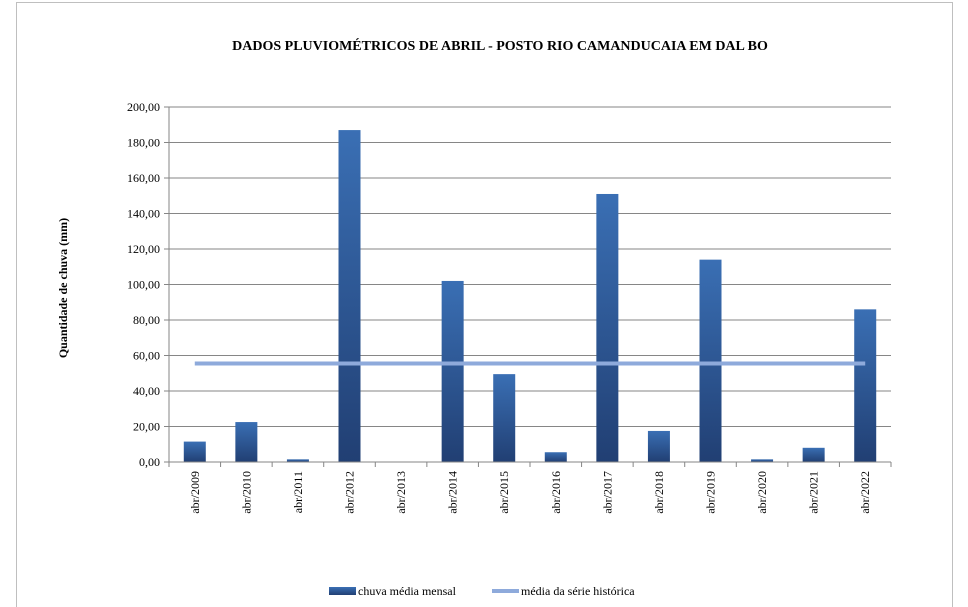 The image size is (968, 607). I want to click on y-tick-label: 60,00, so click(146, 356).